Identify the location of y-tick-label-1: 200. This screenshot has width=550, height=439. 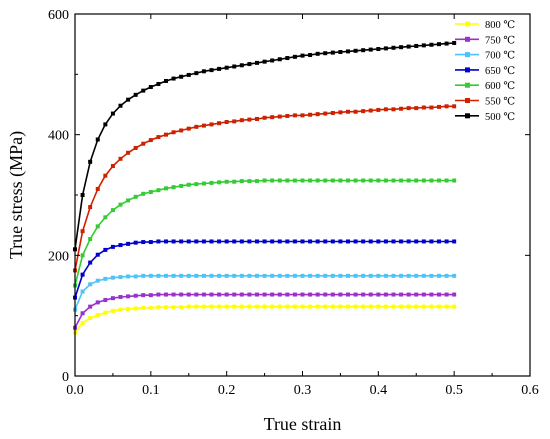
(58, 256).